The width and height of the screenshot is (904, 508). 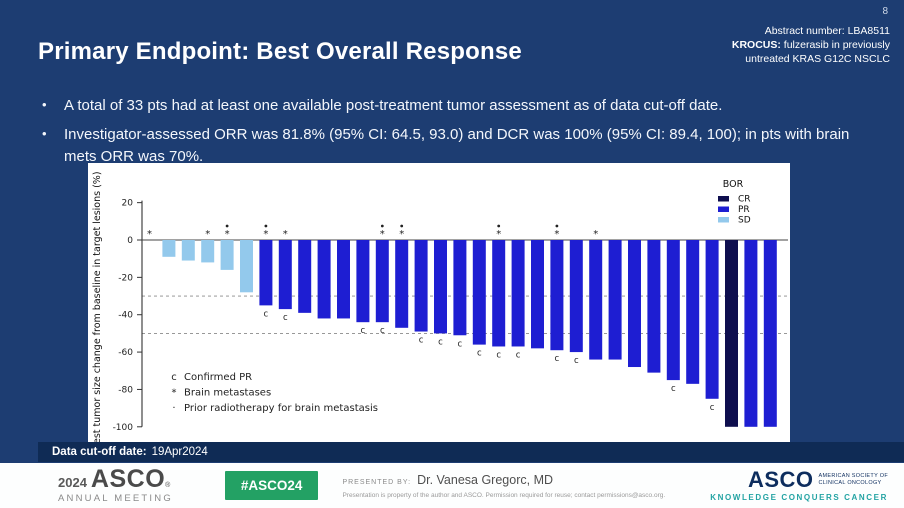 I want to click on key-label: Prior radiotherapy for brain metastasis, so click(x=281, y=408).